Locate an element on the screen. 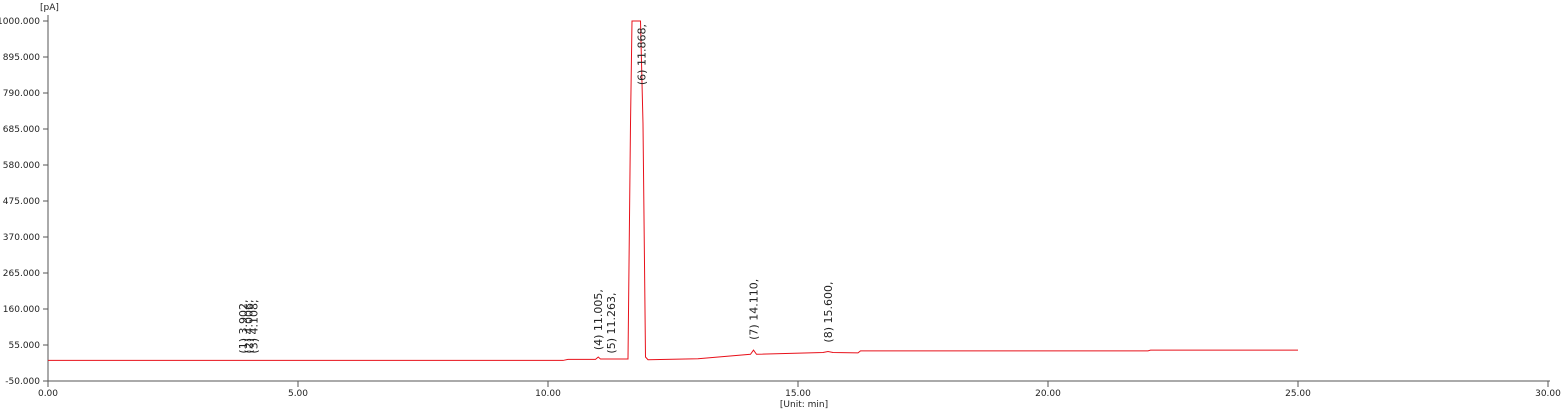 This screenshot has height=415, width=1565. y-tick-label: 265.000 is located at coordinates (21, 274).